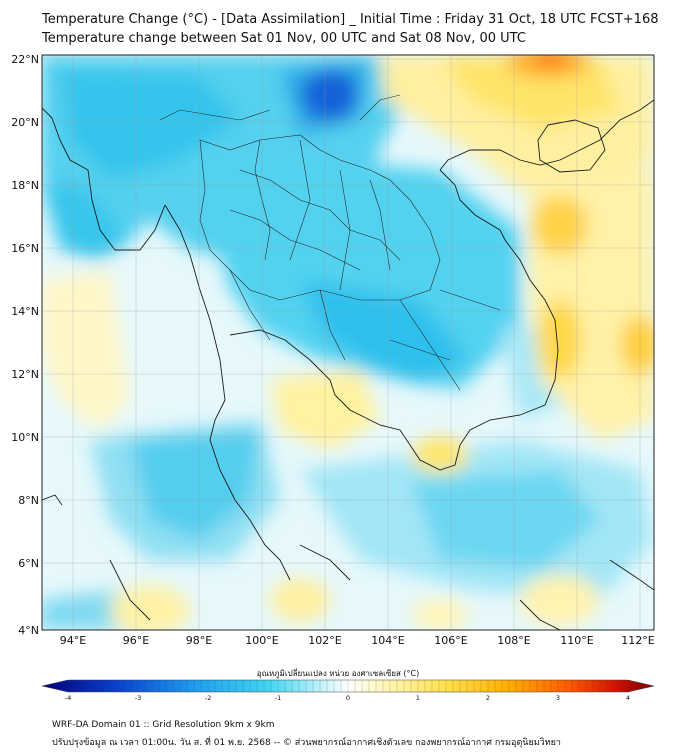 The height and width of the screenshot is (756, 676). I want to click on colorbar-tick: 3, so click(558, 698).